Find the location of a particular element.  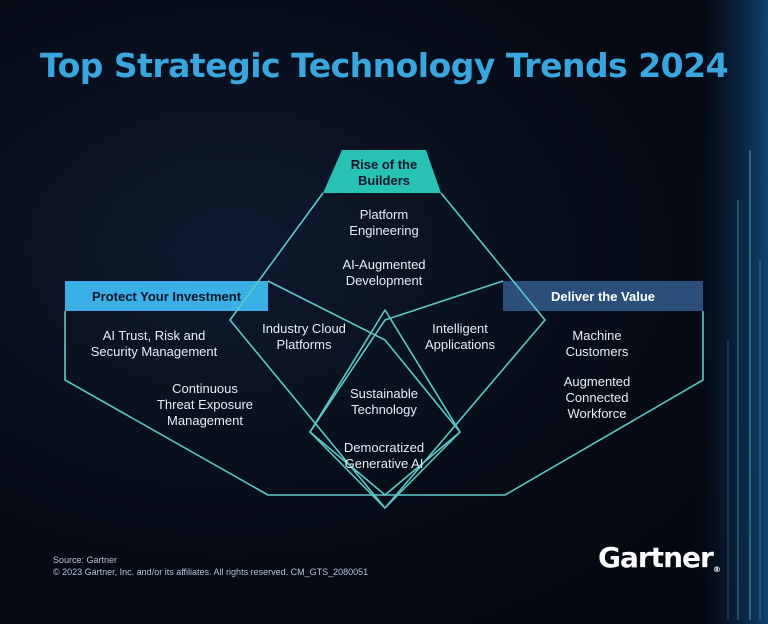

trend-machine-customers: Machine Customers is located at coordinates (597, 343).